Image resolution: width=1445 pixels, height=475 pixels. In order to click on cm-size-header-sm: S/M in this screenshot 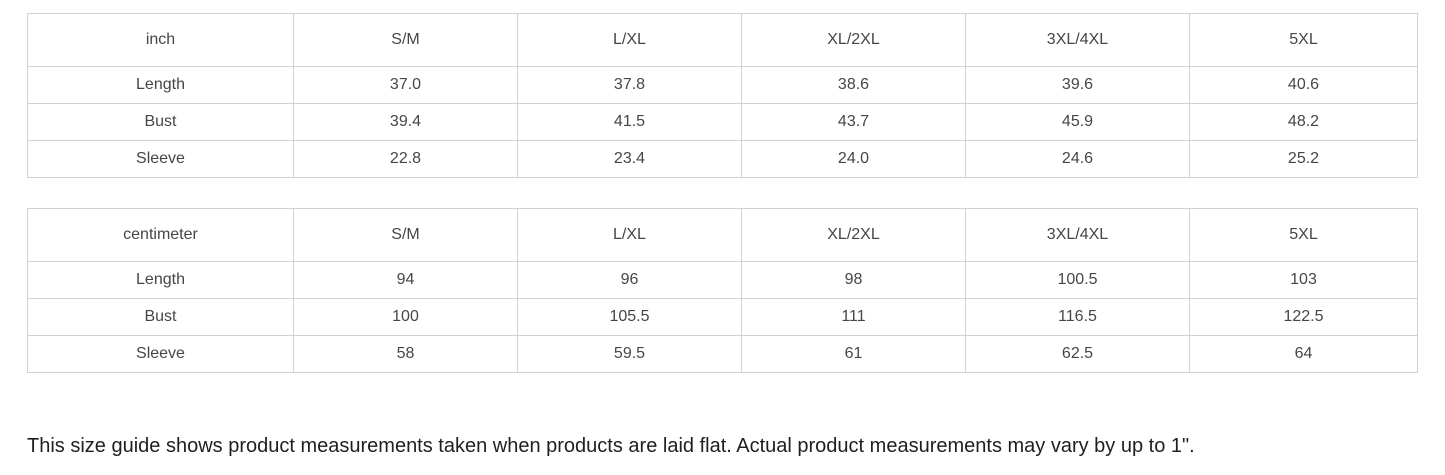, I will do `click(405, 235)`.